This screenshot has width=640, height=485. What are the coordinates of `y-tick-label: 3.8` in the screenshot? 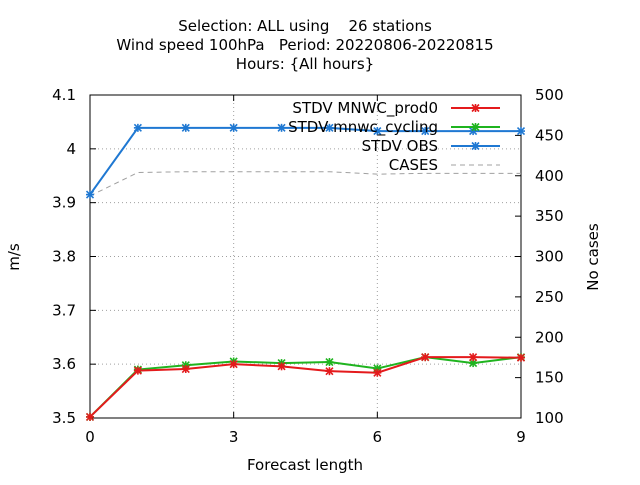 It's located at (64, 257).